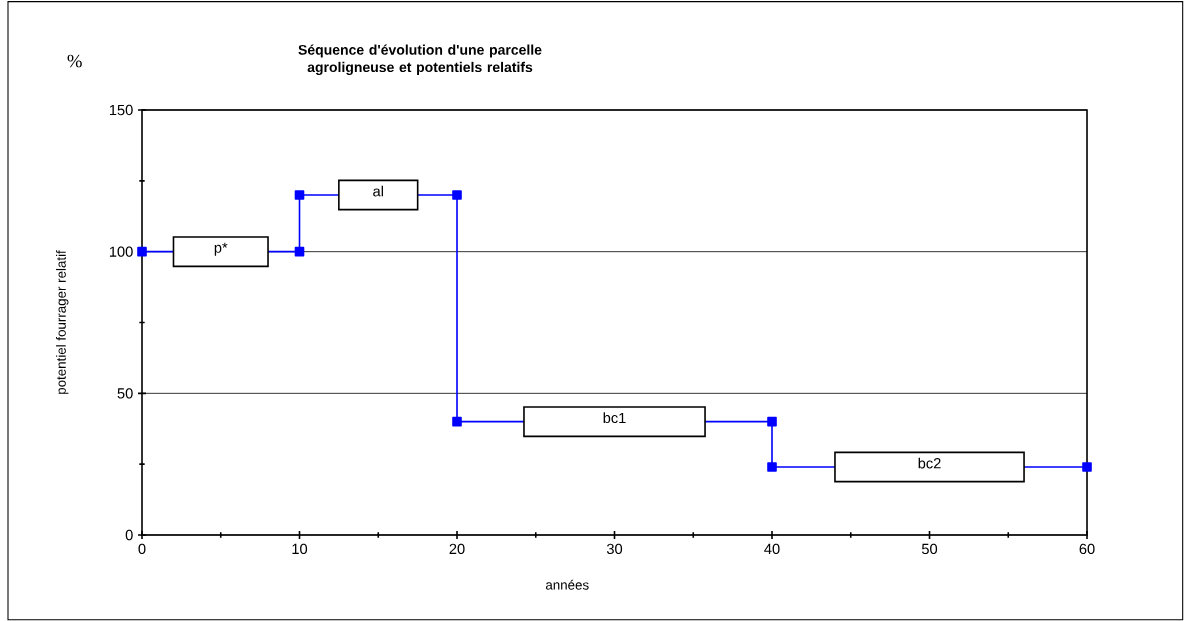 This screenshot has width=1184, height=621. I want to click on x-tick-label: 50, so click(929, 549).